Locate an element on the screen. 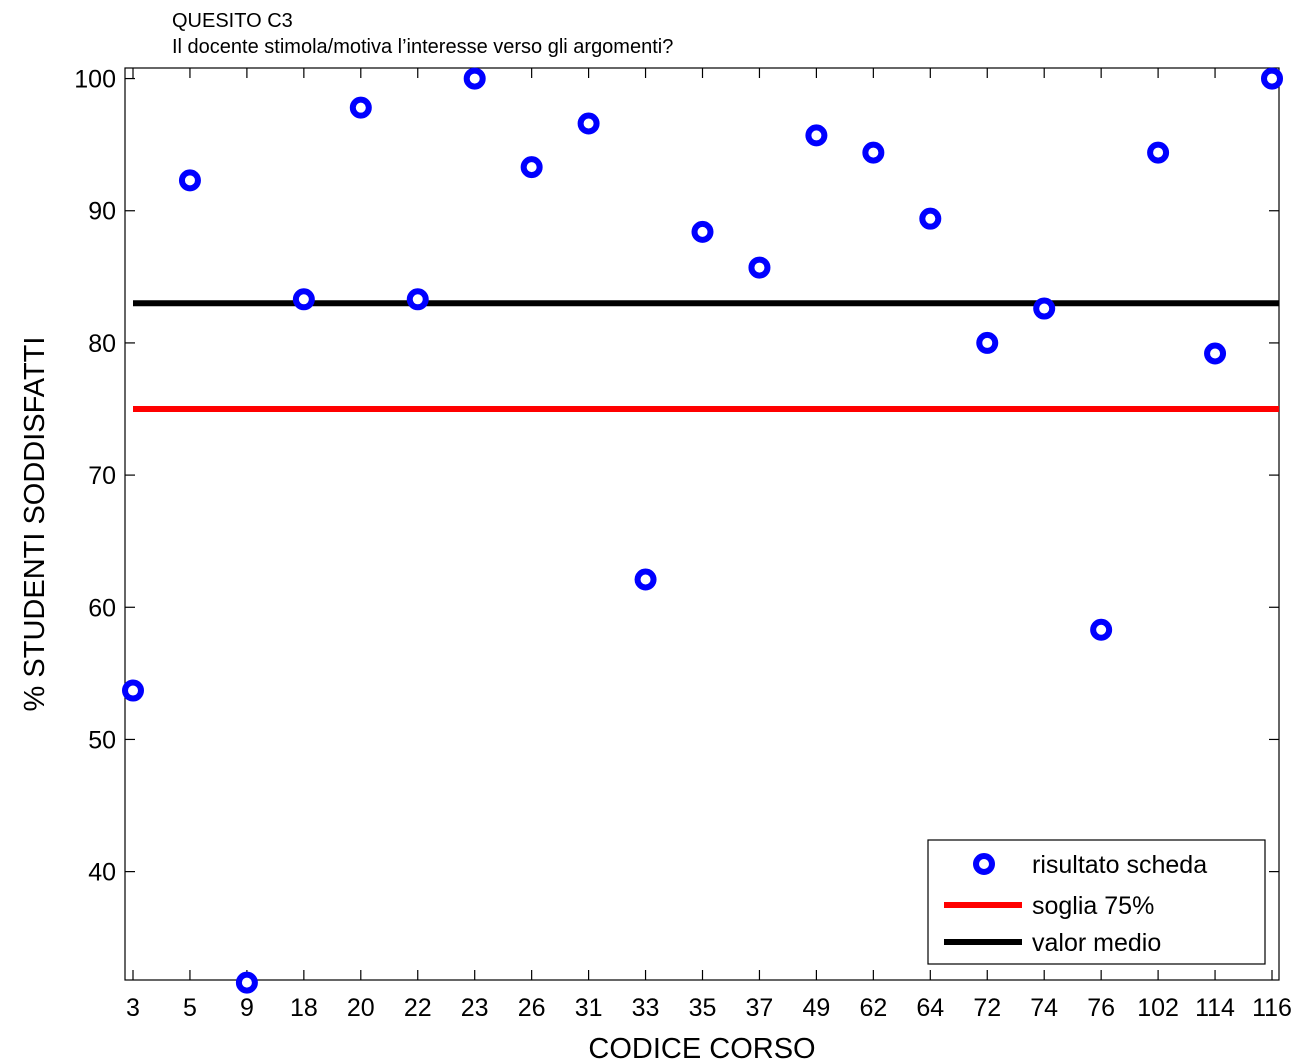  x-tick-label: 23 is located at coordinates (475, 1008).